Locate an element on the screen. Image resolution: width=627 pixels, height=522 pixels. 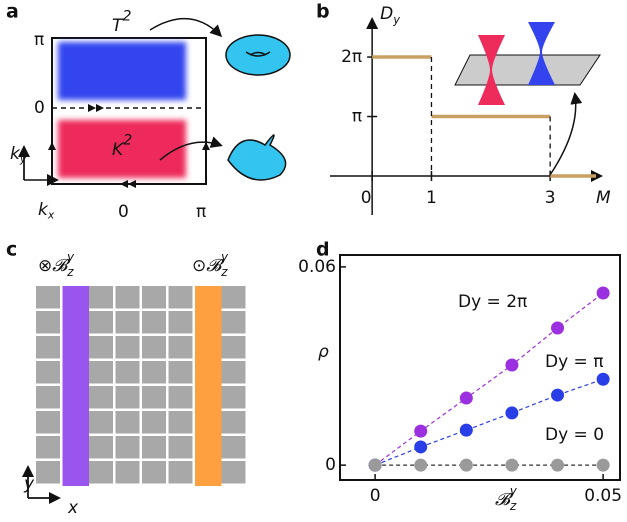
y-tick-label: 0.06 is located at coordinates (317, 267).